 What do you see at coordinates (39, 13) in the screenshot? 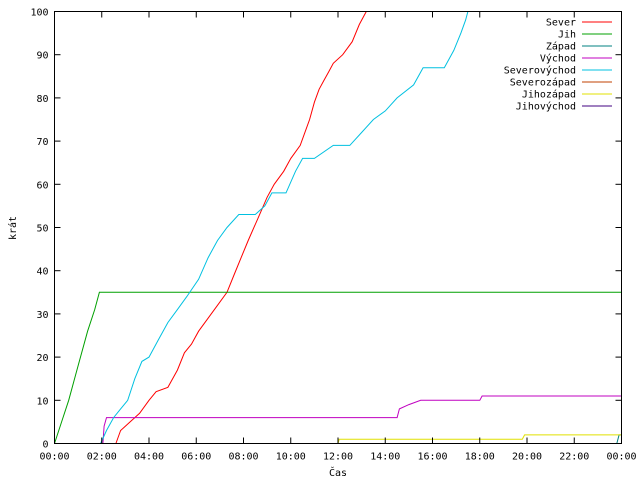
I see `y-tick-label-10: 100` at bounding box center [39, 13].